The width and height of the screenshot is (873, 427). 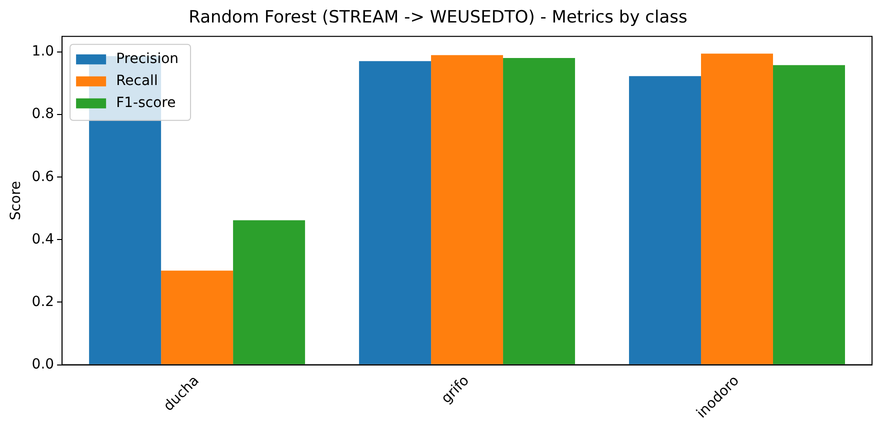 What do you see at coordinates (43, 302) in the screenshot?
I see `y-tick-label: 0.2` at bounding box center [43, 302].